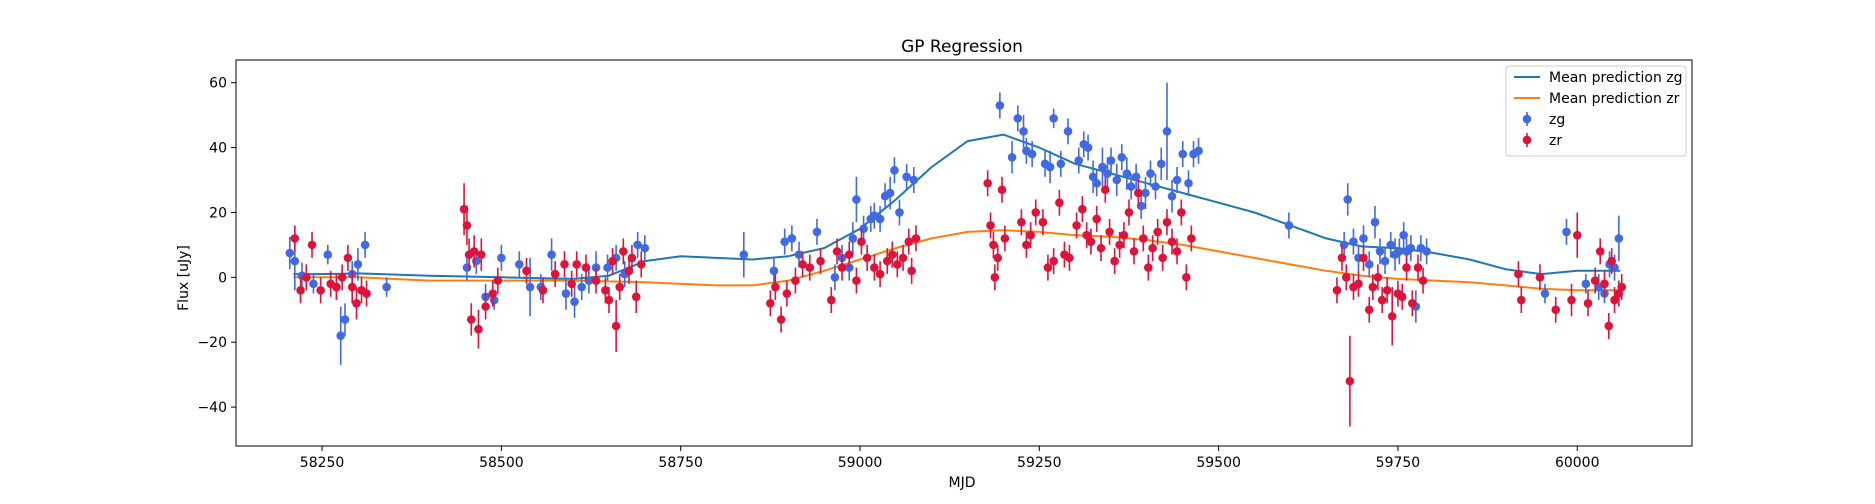 This screenshot has height=504, width=1875. Describe the element at coordinates (1596, 111) in the screenshot. I see `legend-box` at that location.